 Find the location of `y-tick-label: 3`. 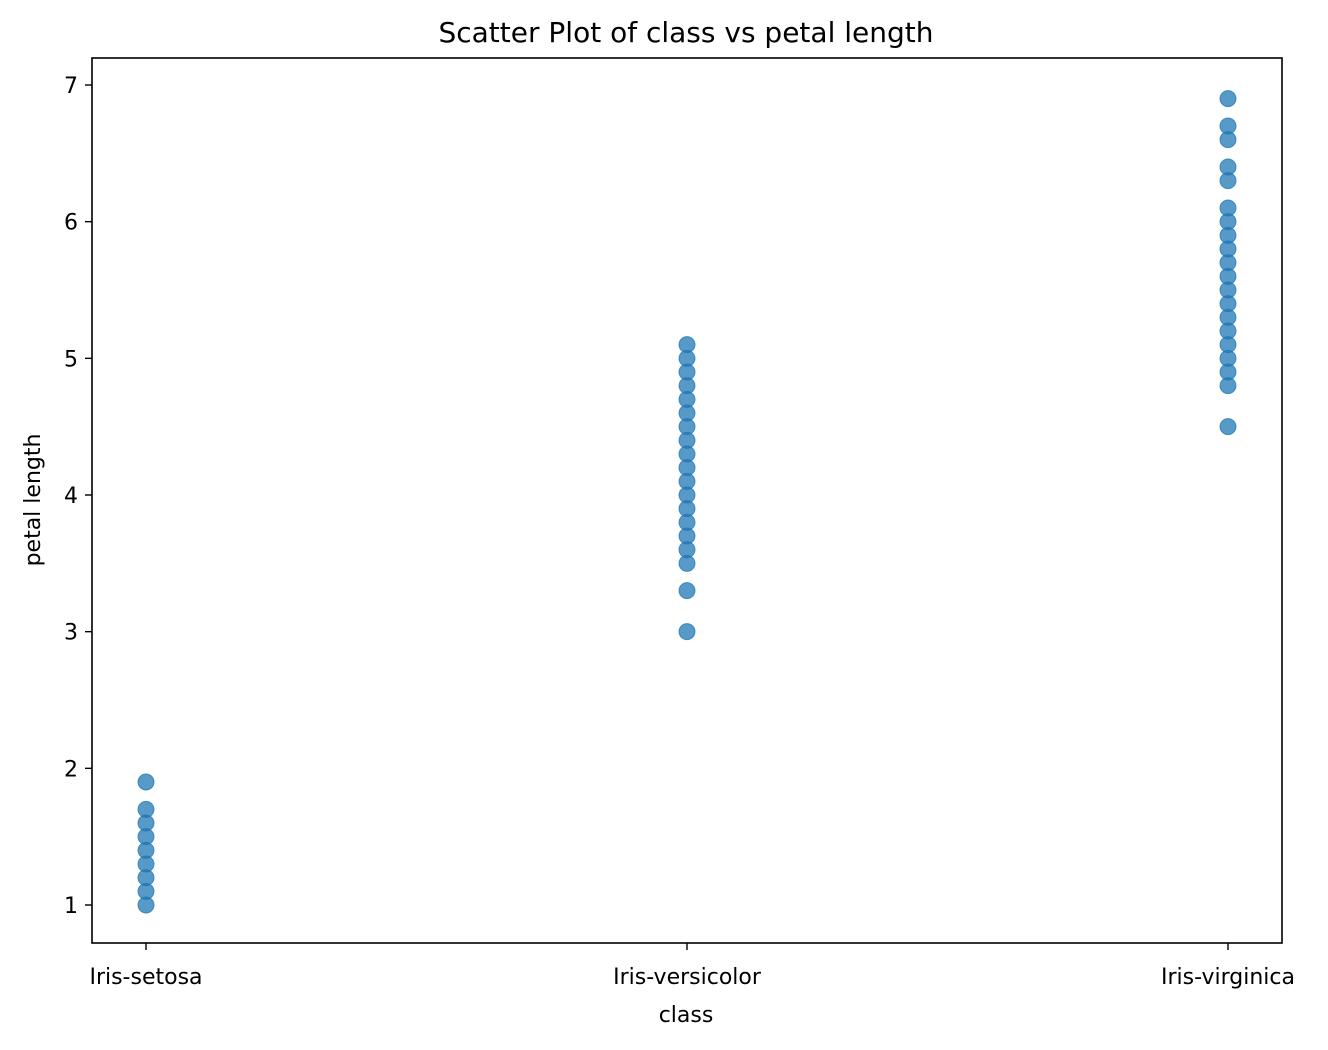

y-tick-label: 3 is located at coordinates (71, 633).